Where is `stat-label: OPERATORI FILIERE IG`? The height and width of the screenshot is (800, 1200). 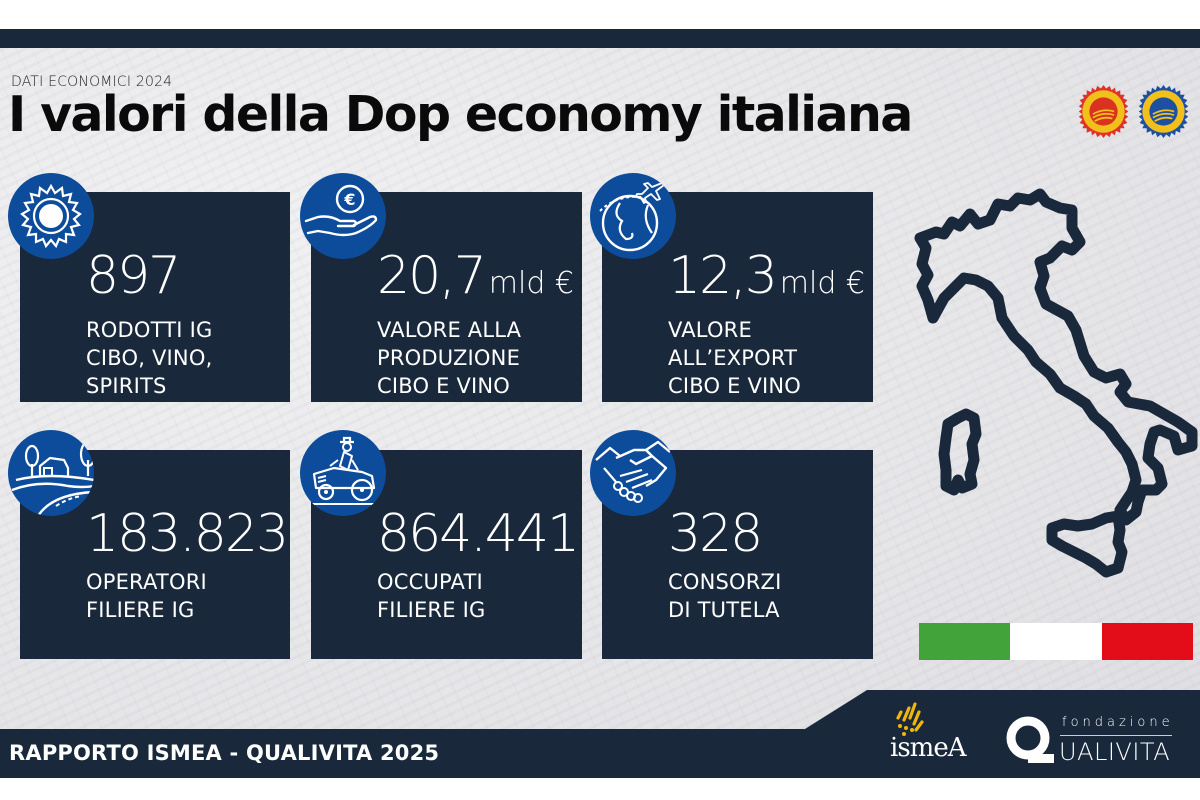 stat-label: OPERATORI FILIERE IG is located at coordinates (146, 596).